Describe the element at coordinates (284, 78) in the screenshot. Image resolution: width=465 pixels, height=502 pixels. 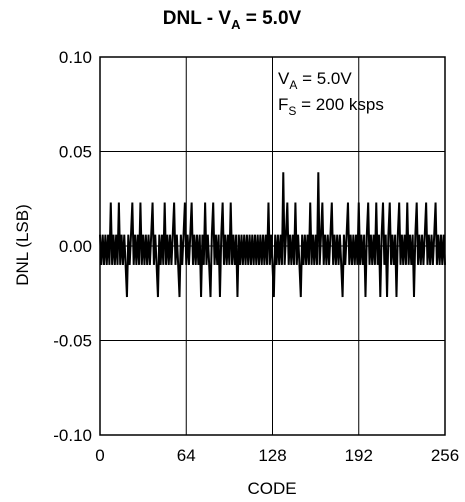
I see `annotation-supply-voltage-main: V` at that location.